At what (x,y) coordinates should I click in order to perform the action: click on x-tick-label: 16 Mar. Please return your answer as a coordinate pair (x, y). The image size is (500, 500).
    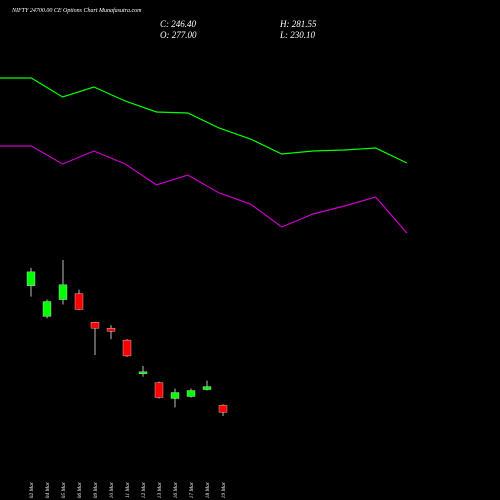
    Looking at the image, I should click on (176, 489).